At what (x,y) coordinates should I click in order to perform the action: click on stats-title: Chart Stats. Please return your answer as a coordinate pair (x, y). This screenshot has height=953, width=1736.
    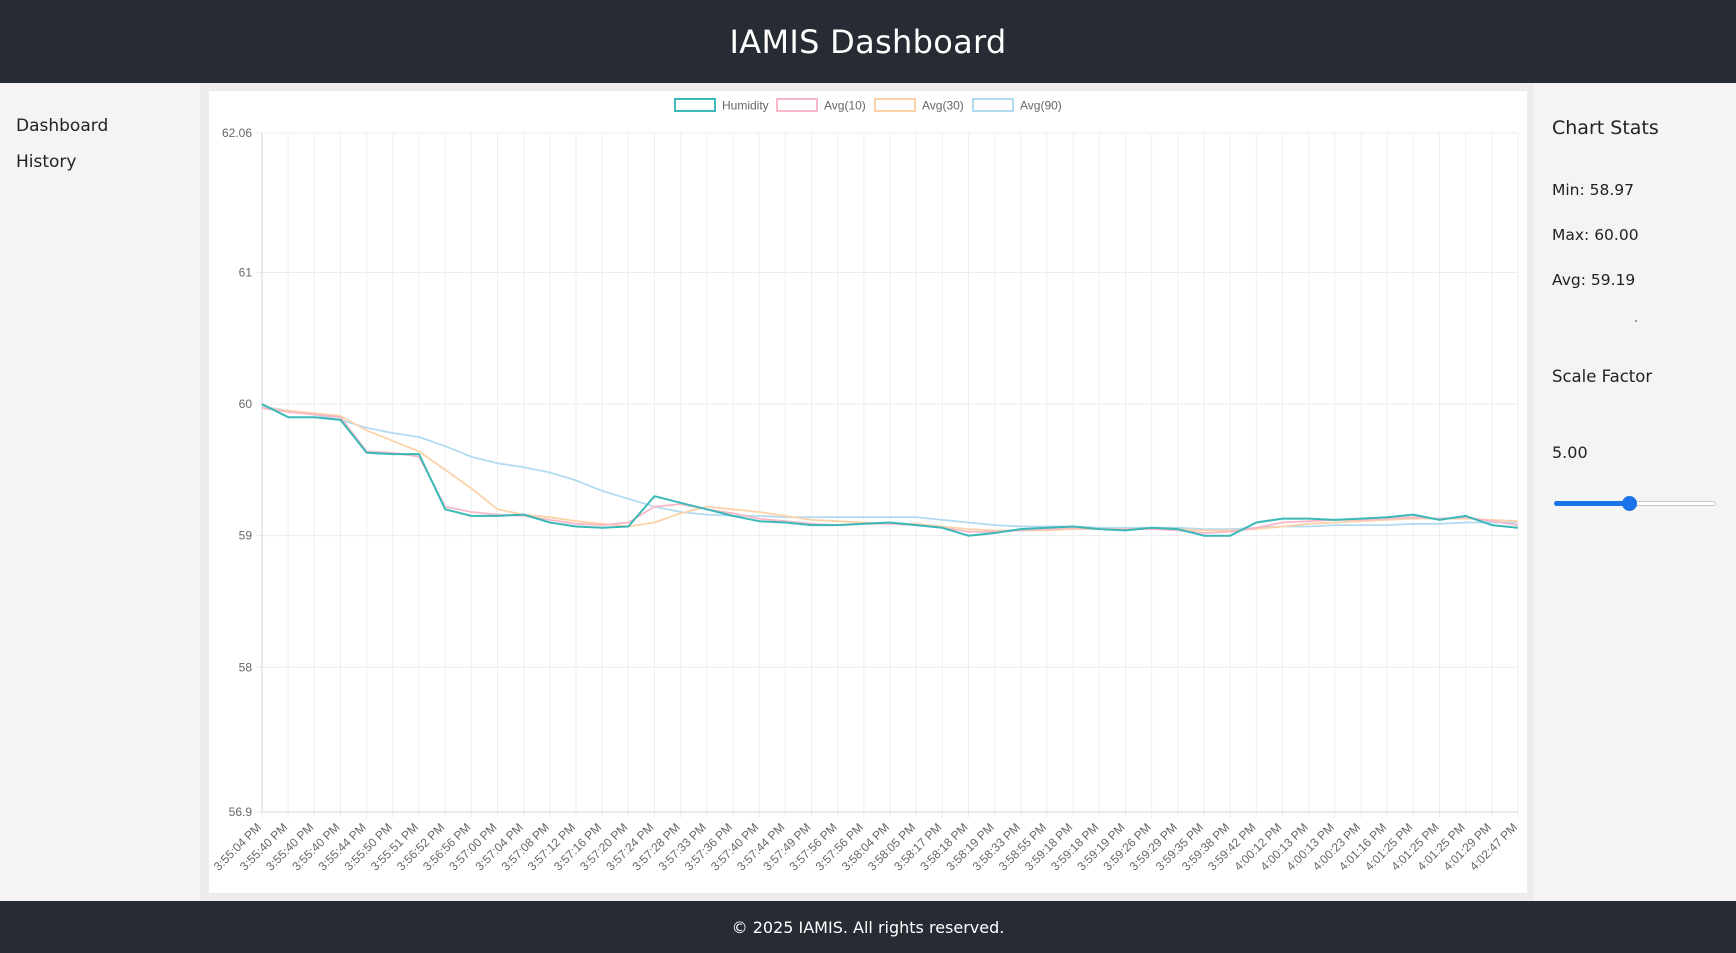
    Looking at the image, I should click on (1605, 128).